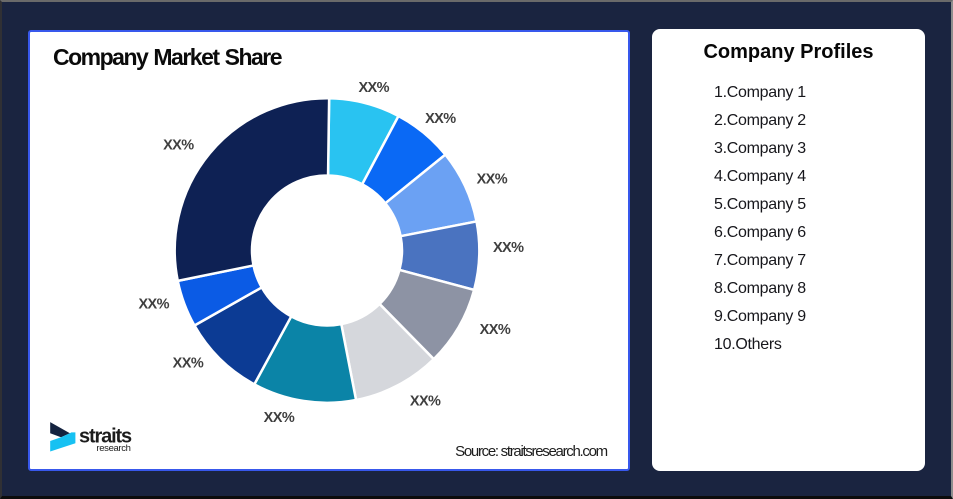 The width and height of the screenshot is (953, 499). Describe the element at coordinates (105, 437) in the screenshot. I see `svg-text: straits` at that location.